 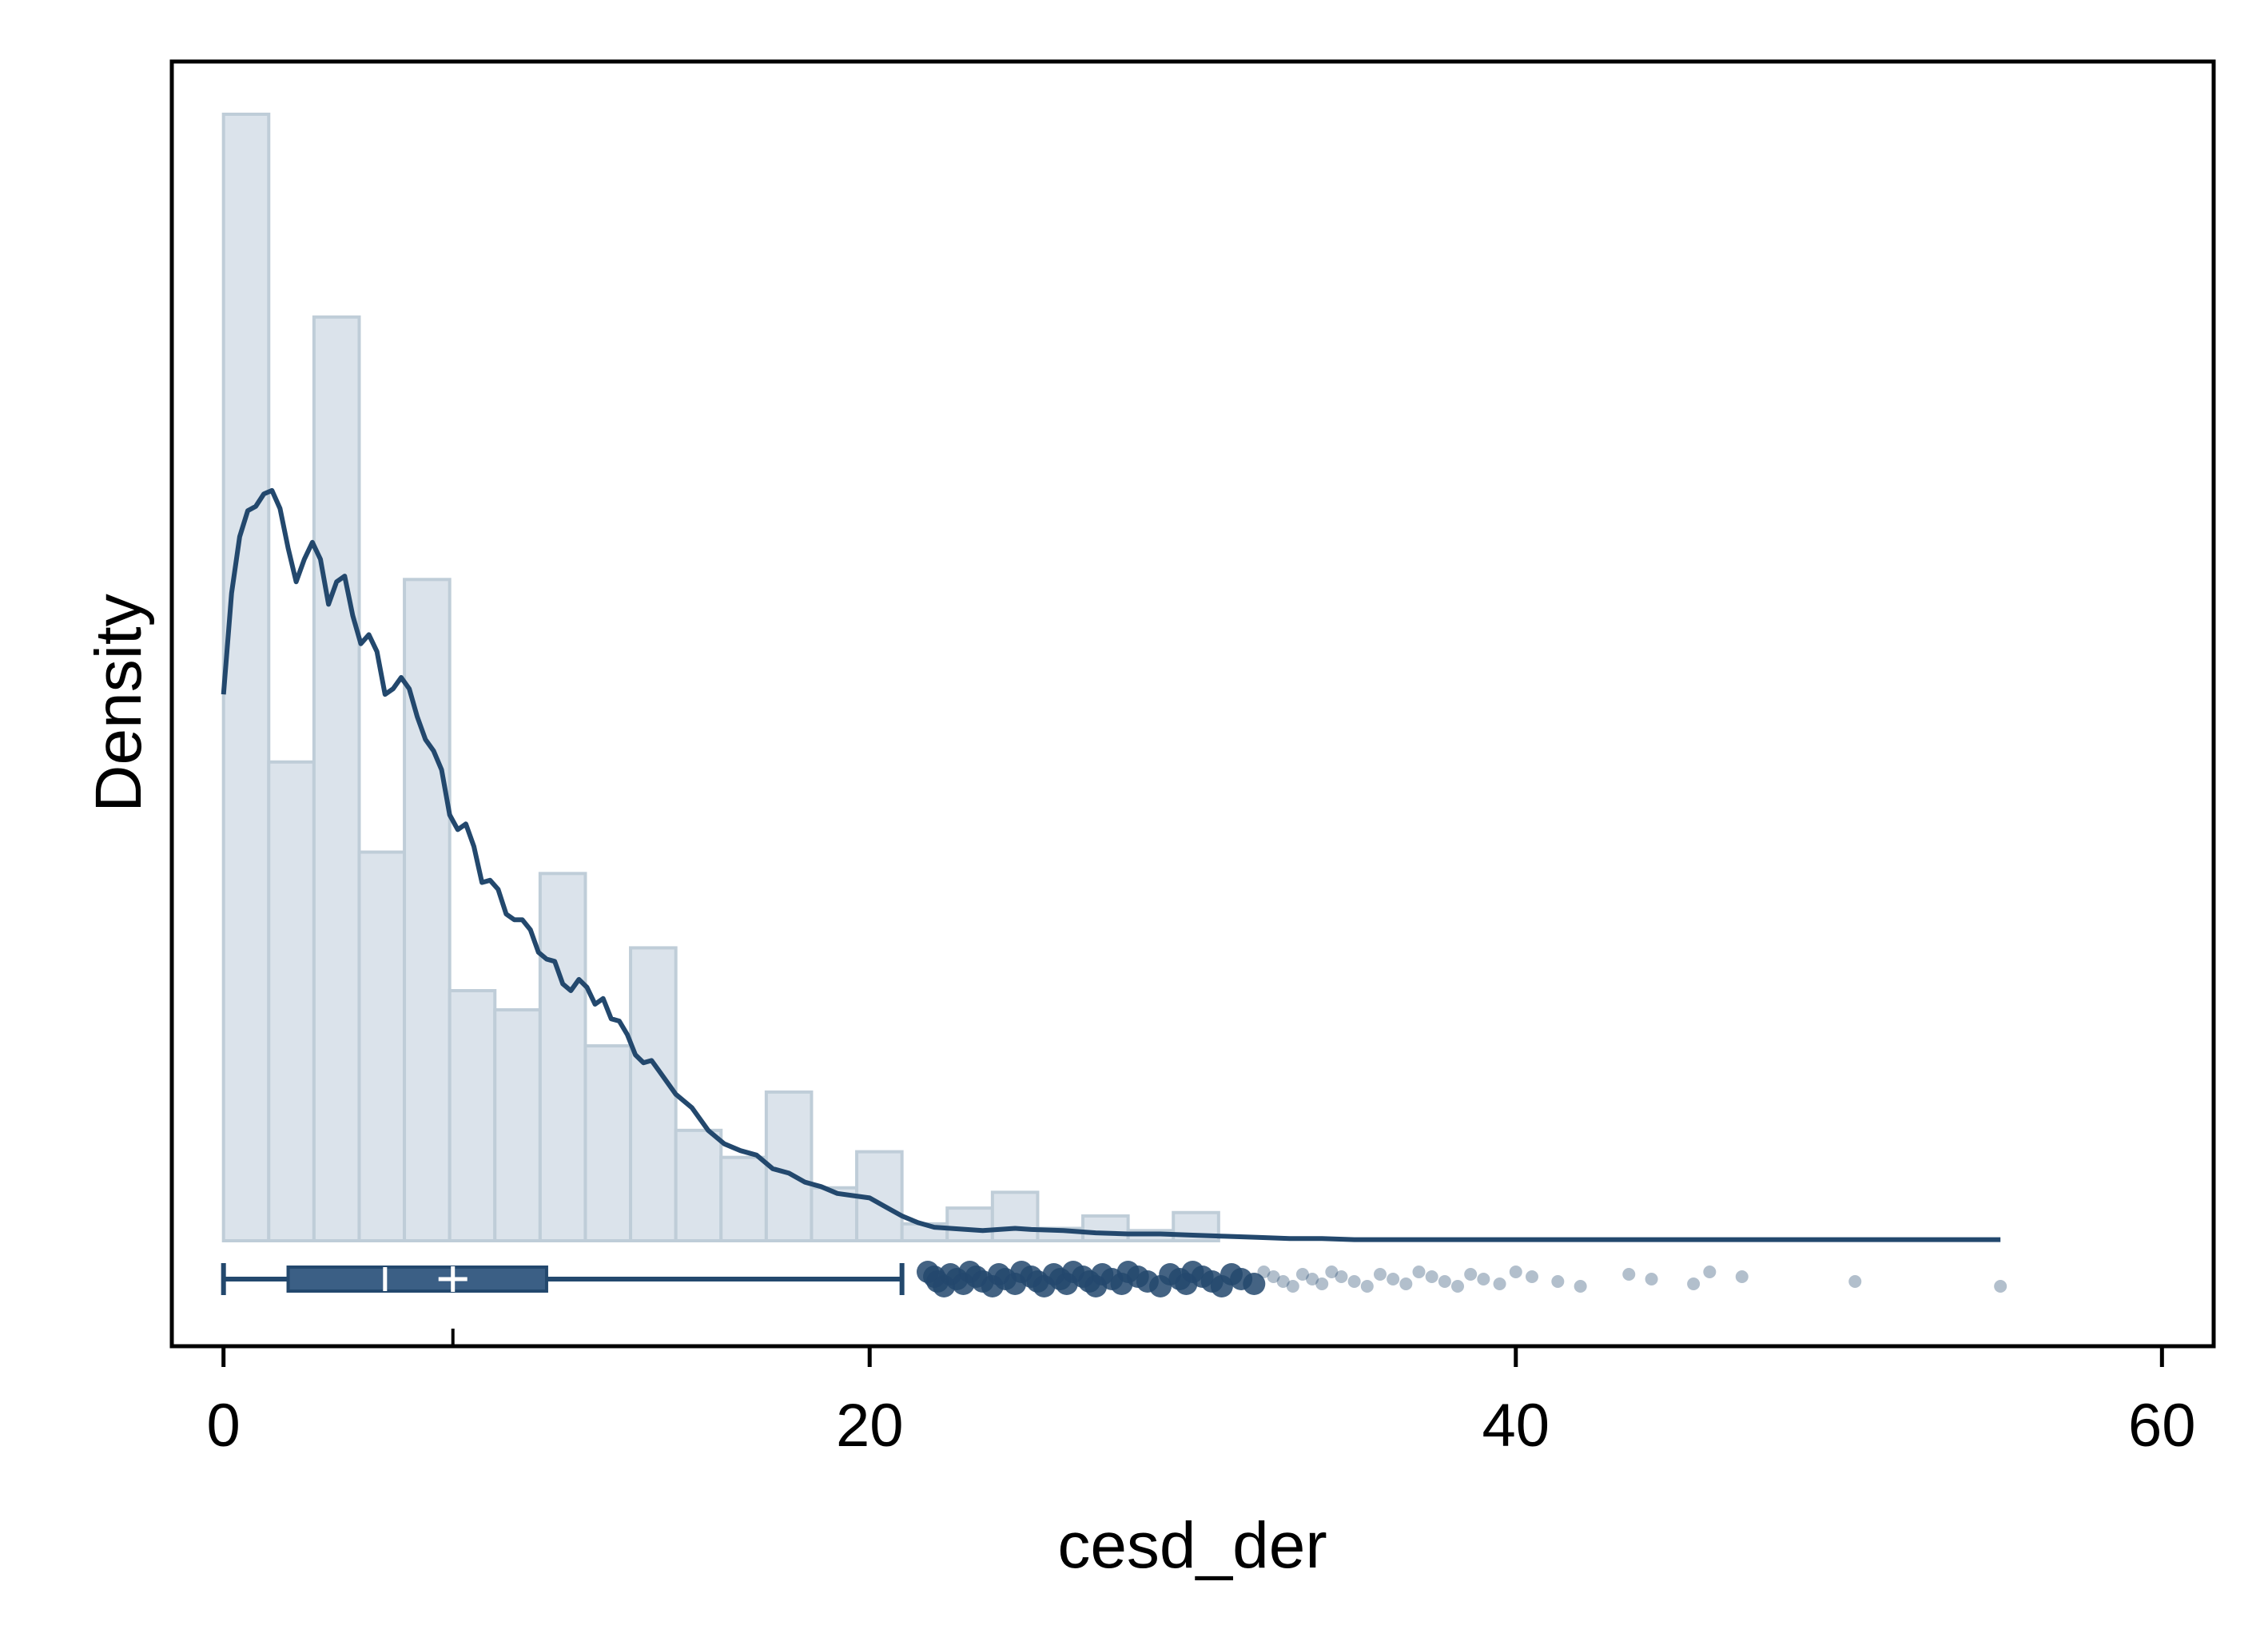 What do you see at coordinates (417, 1279) in the screenshot?
I see `boxplot-box` at bounding box center [417, 1279].